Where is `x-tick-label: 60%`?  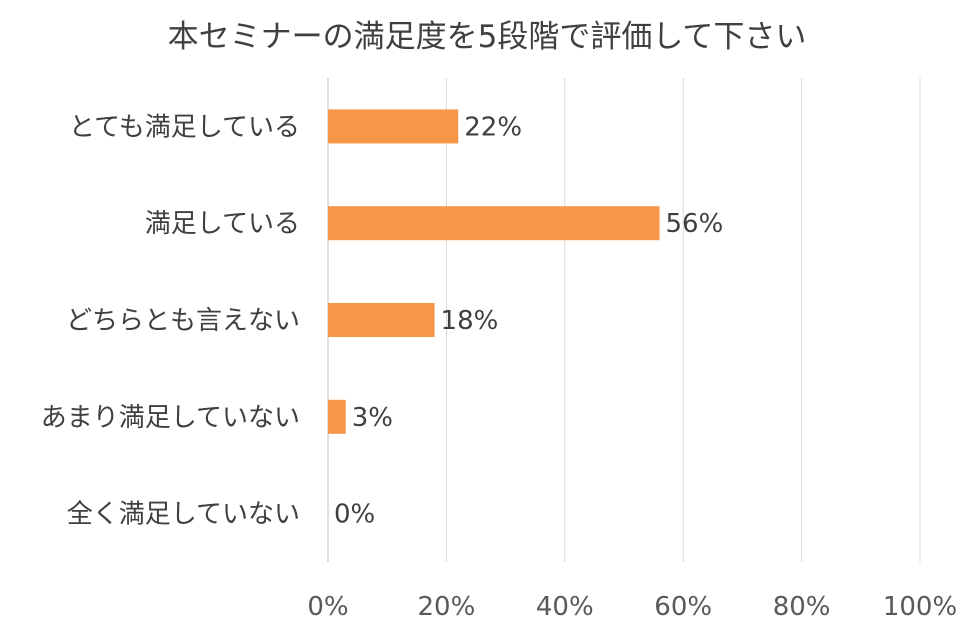
x-tick-label: 60% is located at coordinates (683, 607).